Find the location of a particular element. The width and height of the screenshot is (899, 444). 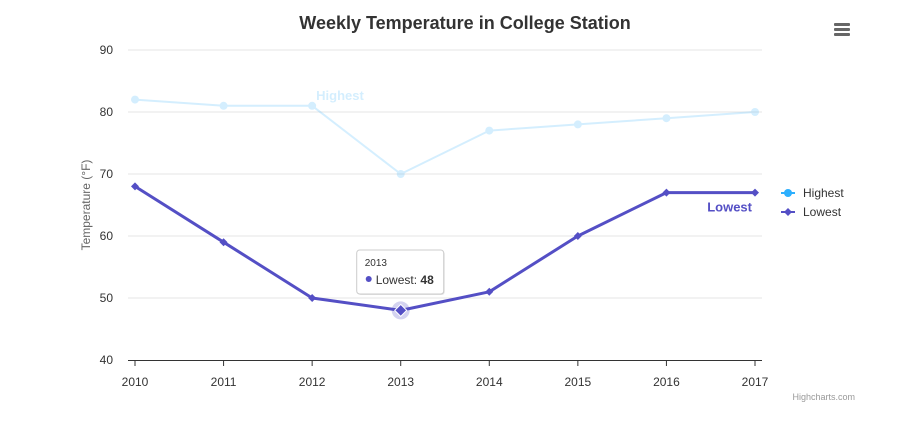

series-label: Highest is located at coordinates (340, 95).